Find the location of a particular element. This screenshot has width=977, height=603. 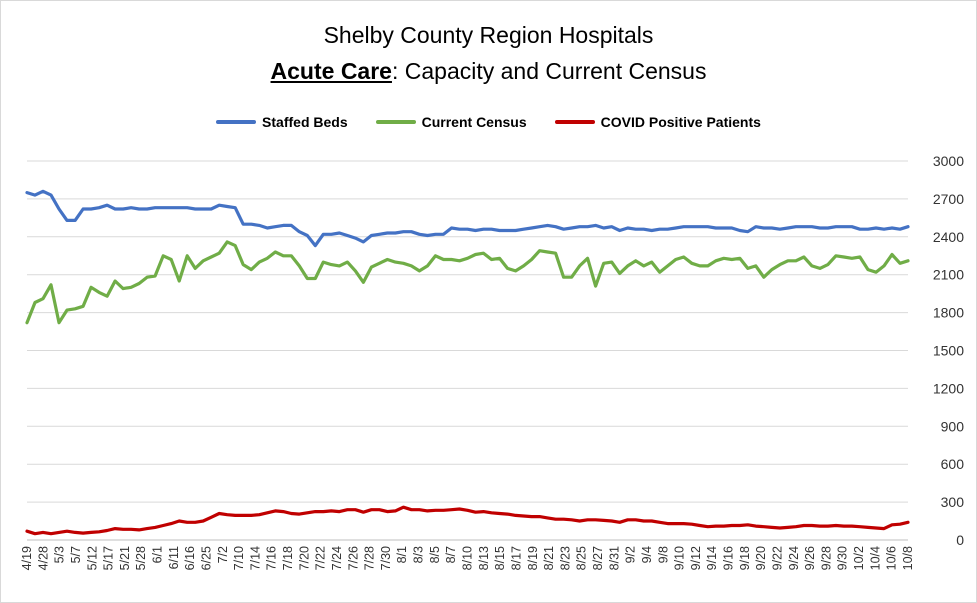

x-tick-label: 8/21 is located at coordinates (549, 558).